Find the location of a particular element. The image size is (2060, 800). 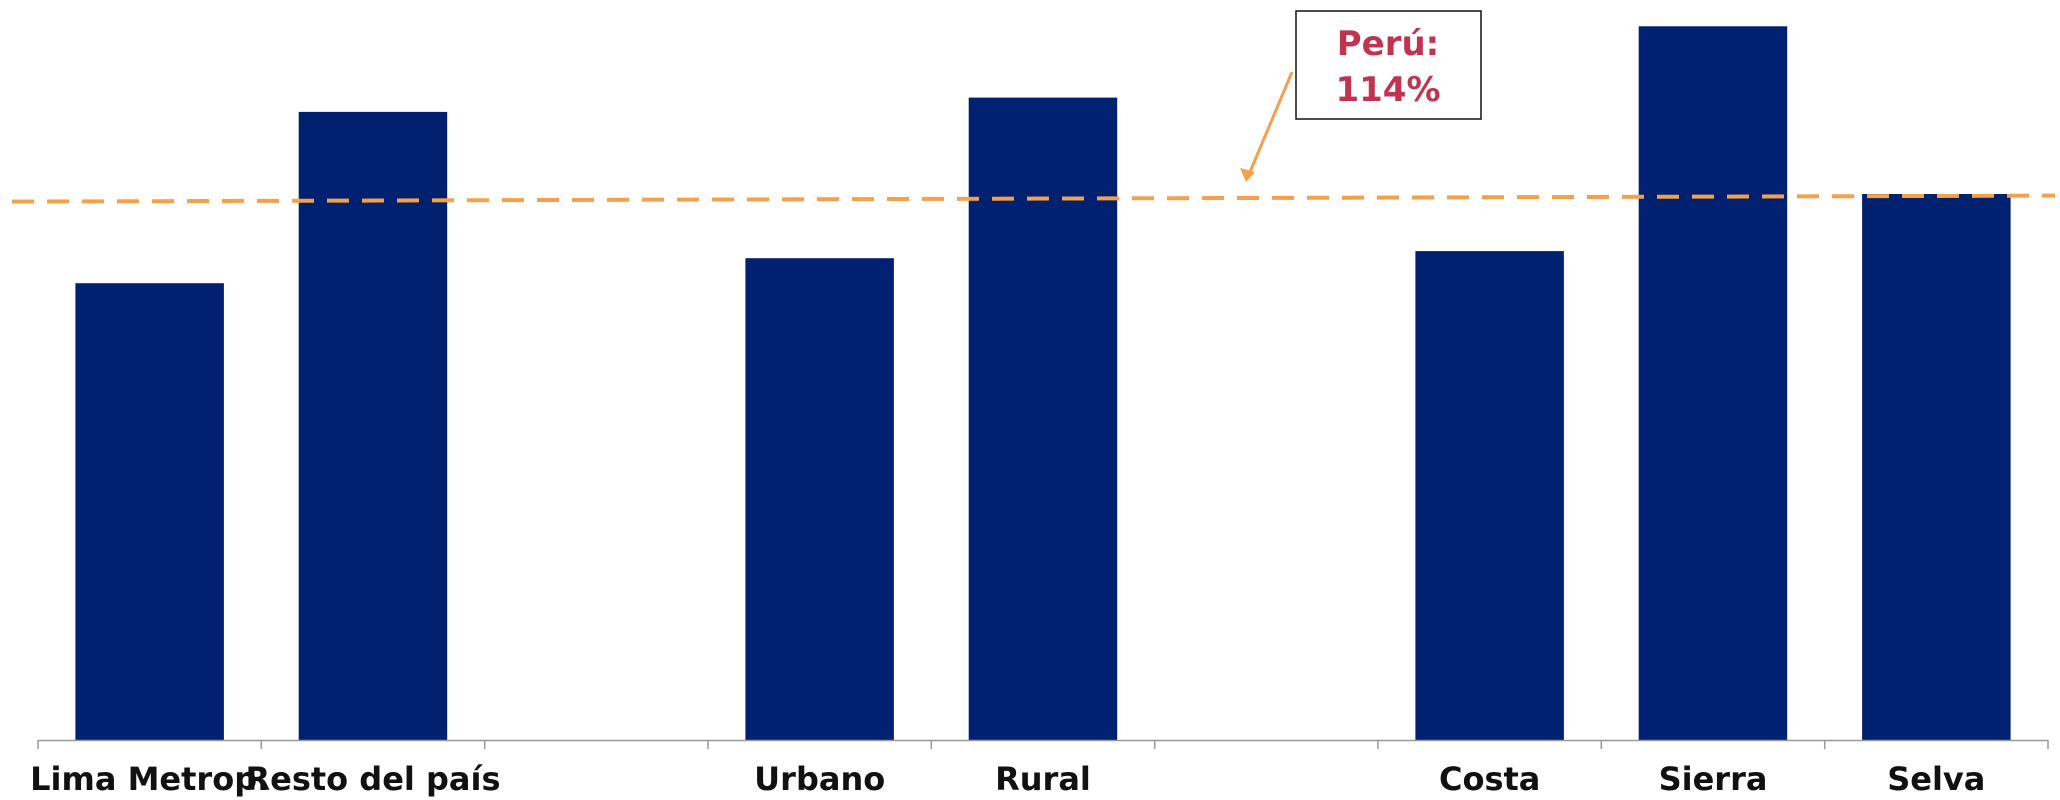

category-label: Lima Metrop. is located at coordinates (149, 779).